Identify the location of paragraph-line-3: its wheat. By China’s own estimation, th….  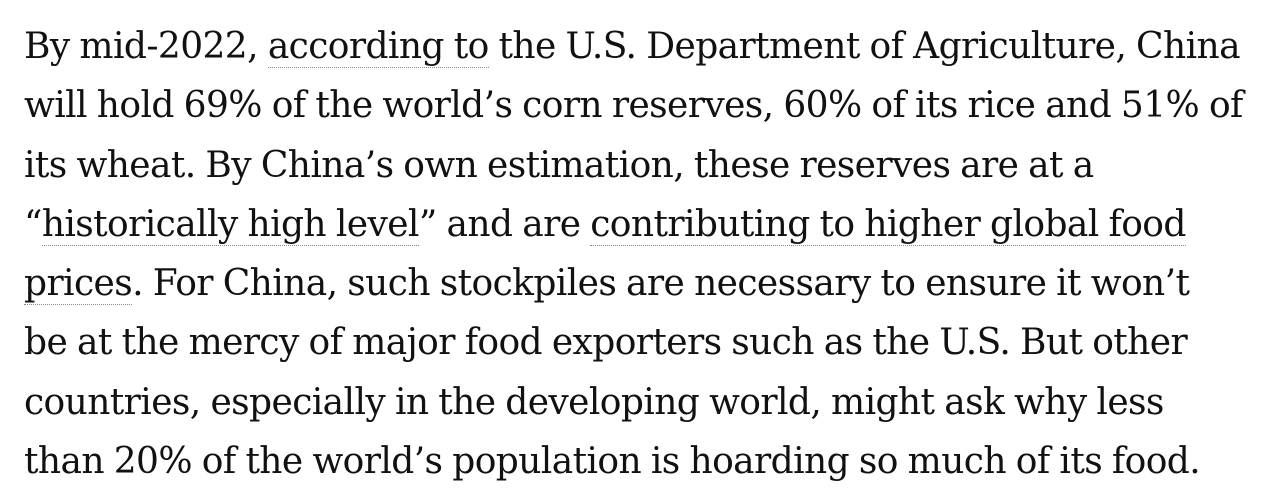
(559, 165).